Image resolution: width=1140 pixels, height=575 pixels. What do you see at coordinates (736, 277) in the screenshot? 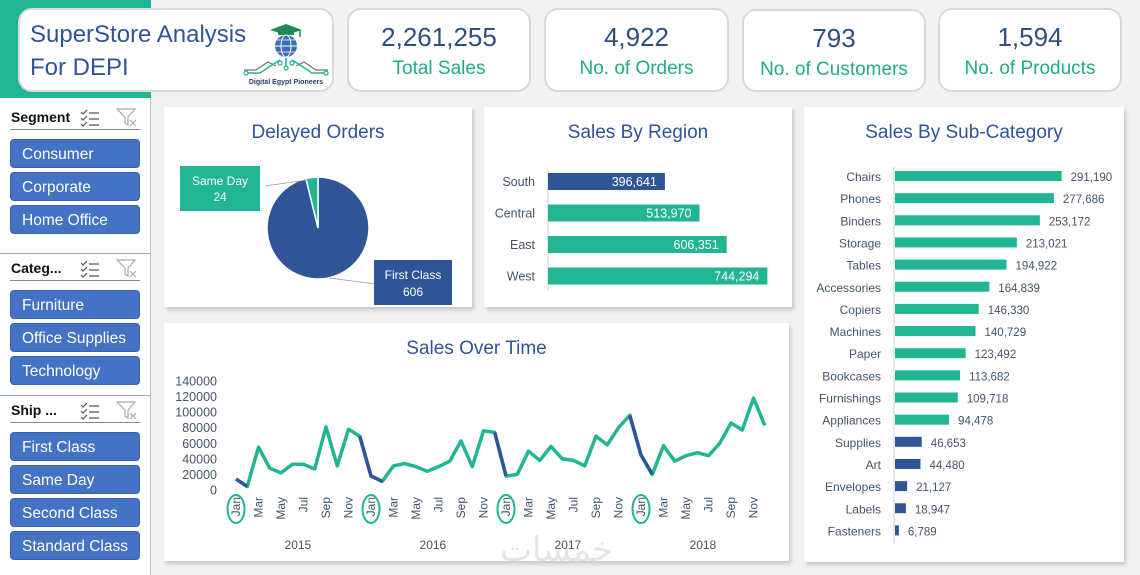
I see `bar-value-label: 744,294` at bounding box center [736, 277].